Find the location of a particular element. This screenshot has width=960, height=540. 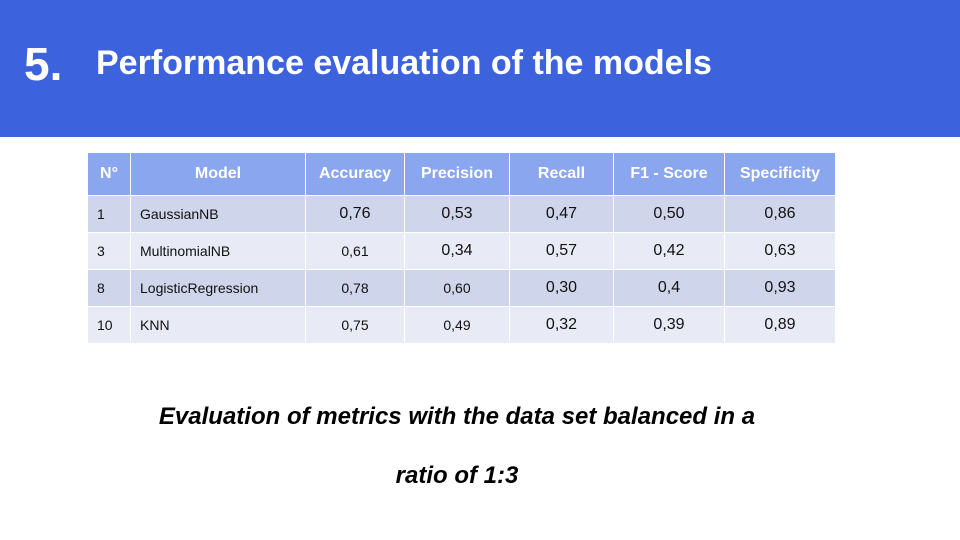

section-number: 5. is located at coordinates (43, 64).